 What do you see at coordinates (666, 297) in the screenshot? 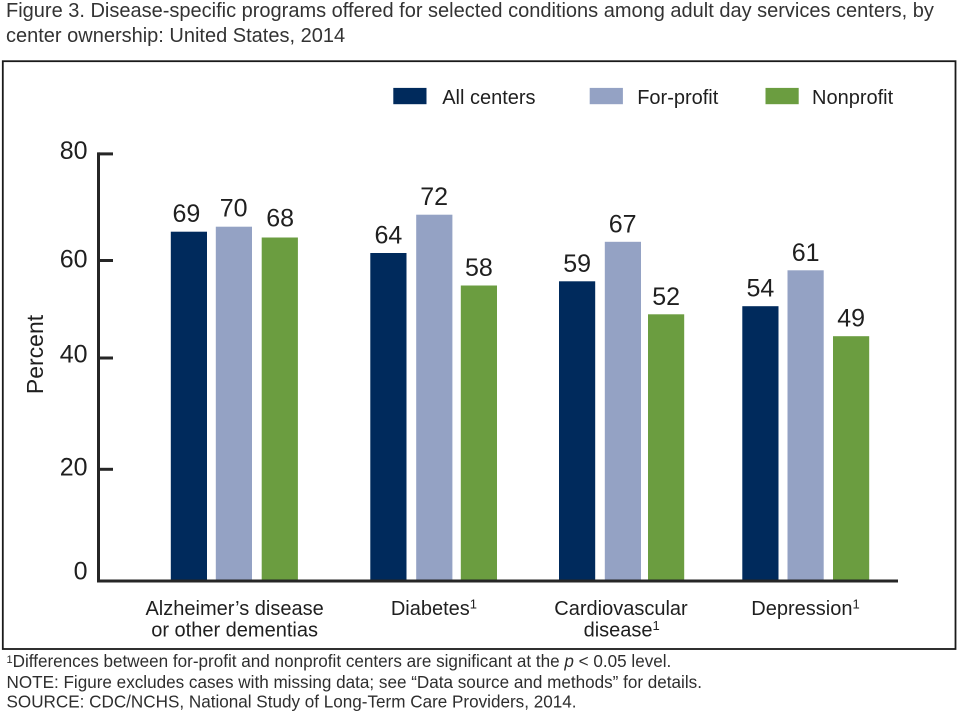
I see `svg-text: 52` at bounding box center [666, 297].